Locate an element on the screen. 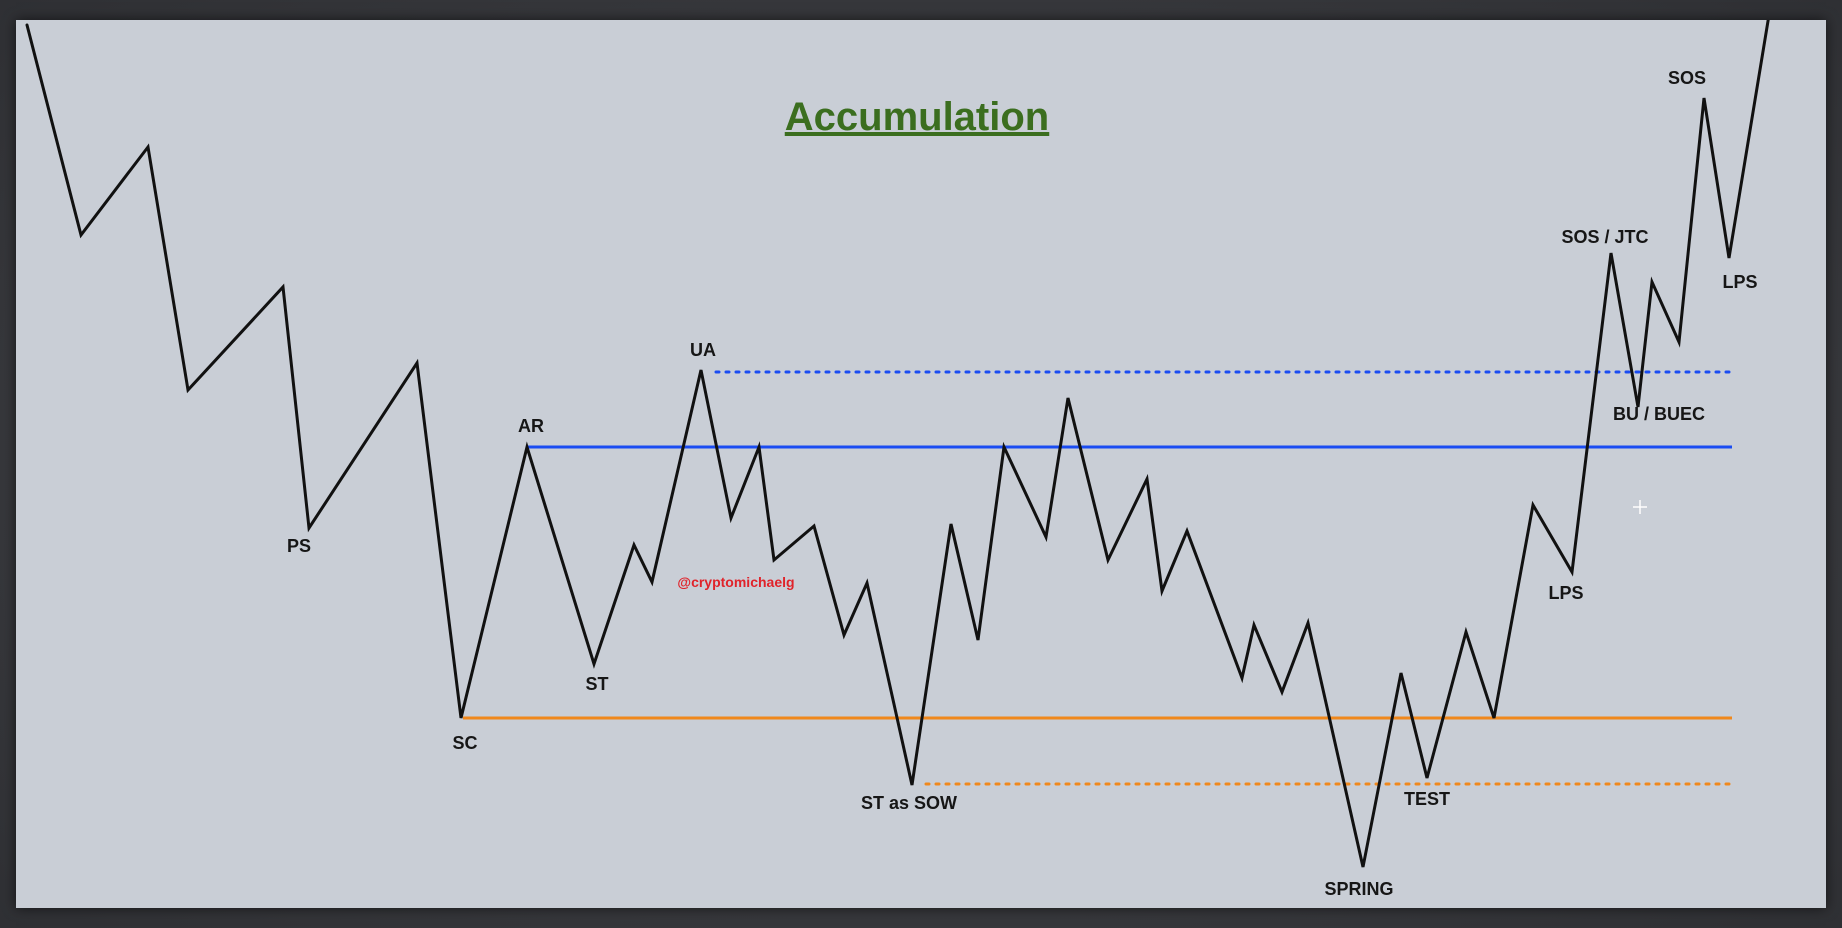  label-lps-high: LPS is located at coordinates (1739, 282).